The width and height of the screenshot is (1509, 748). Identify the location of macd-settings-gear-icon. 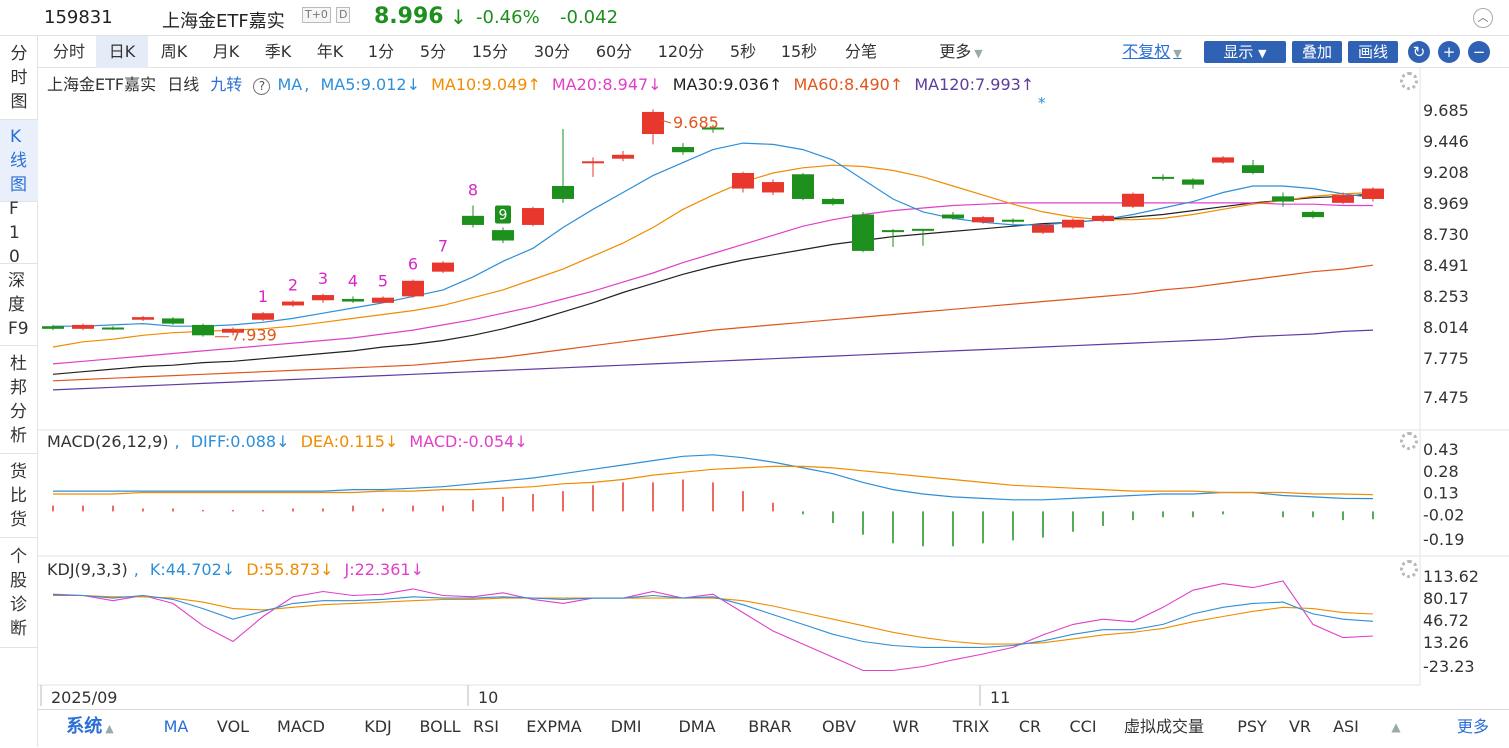
(1409, 441).